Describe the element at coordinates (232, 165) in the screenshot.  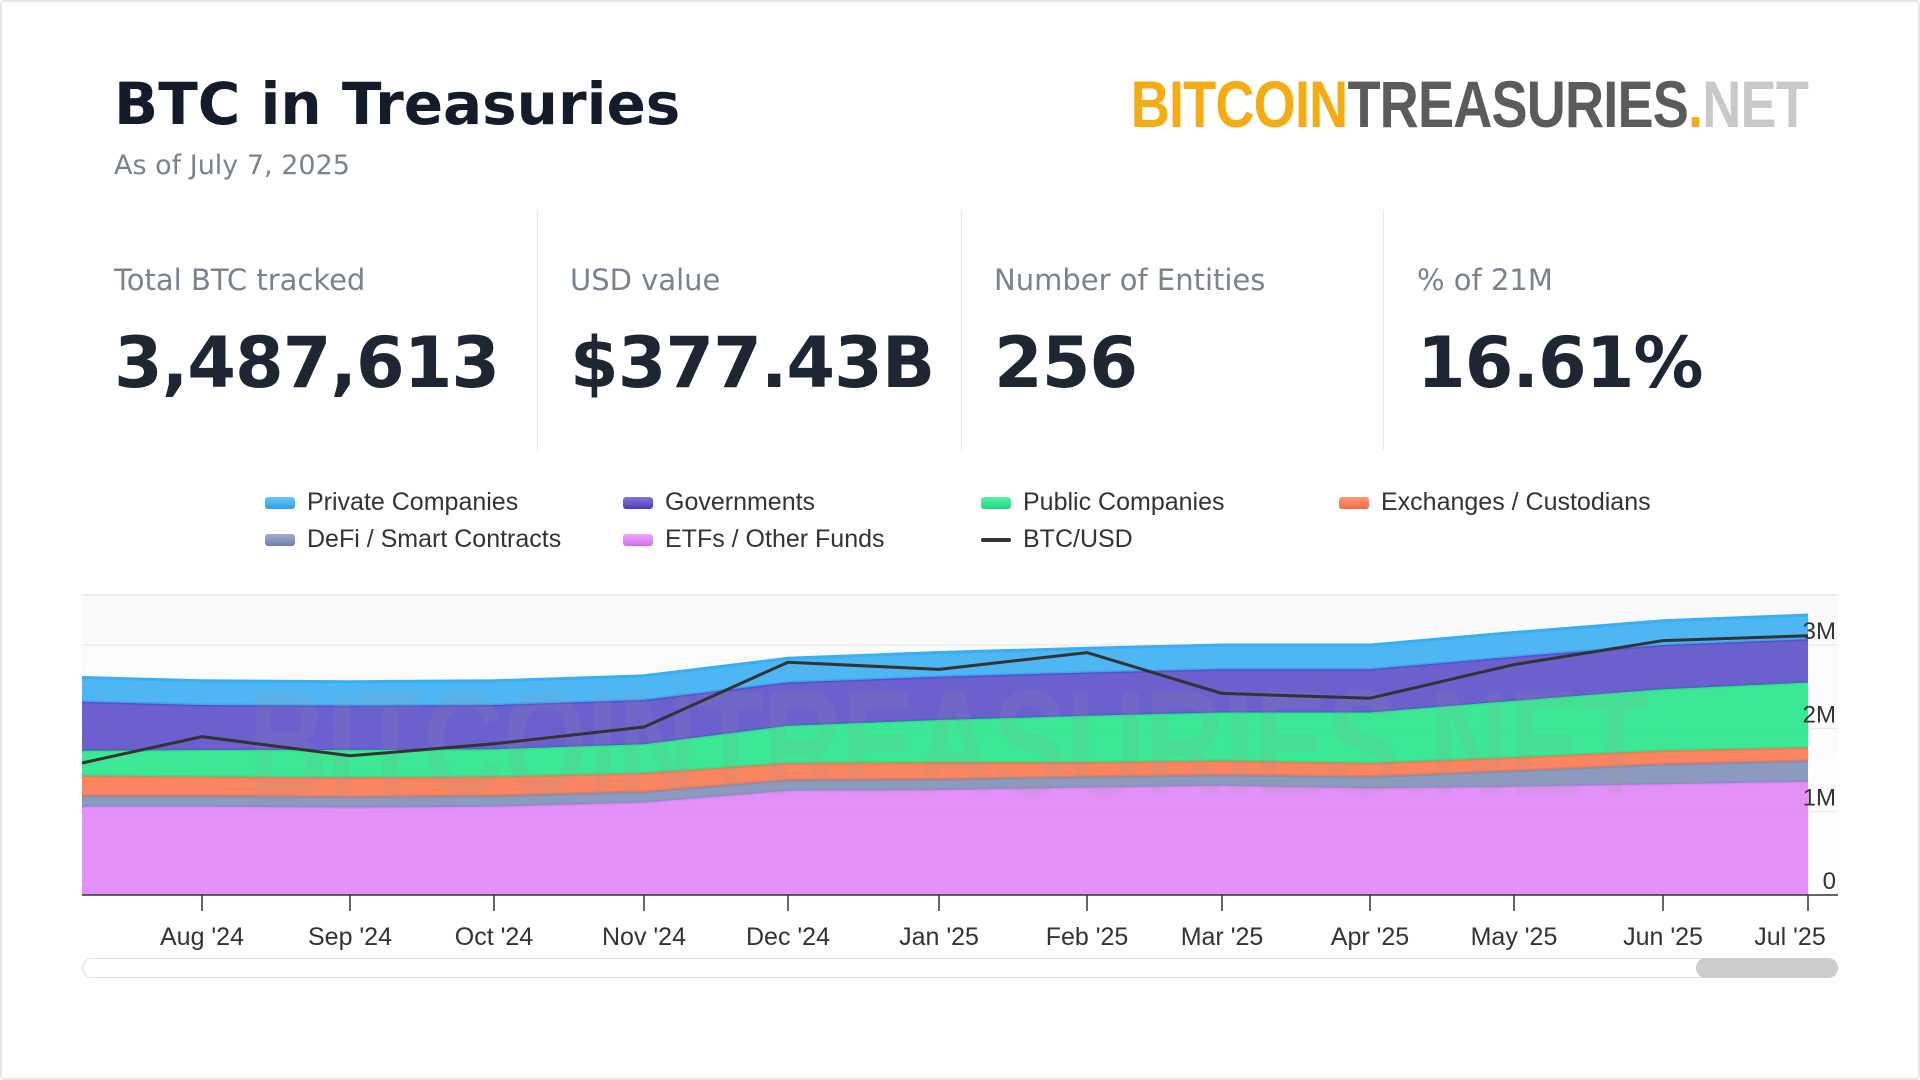
I see `as-of-date: As of July 7, 2025` at that location.